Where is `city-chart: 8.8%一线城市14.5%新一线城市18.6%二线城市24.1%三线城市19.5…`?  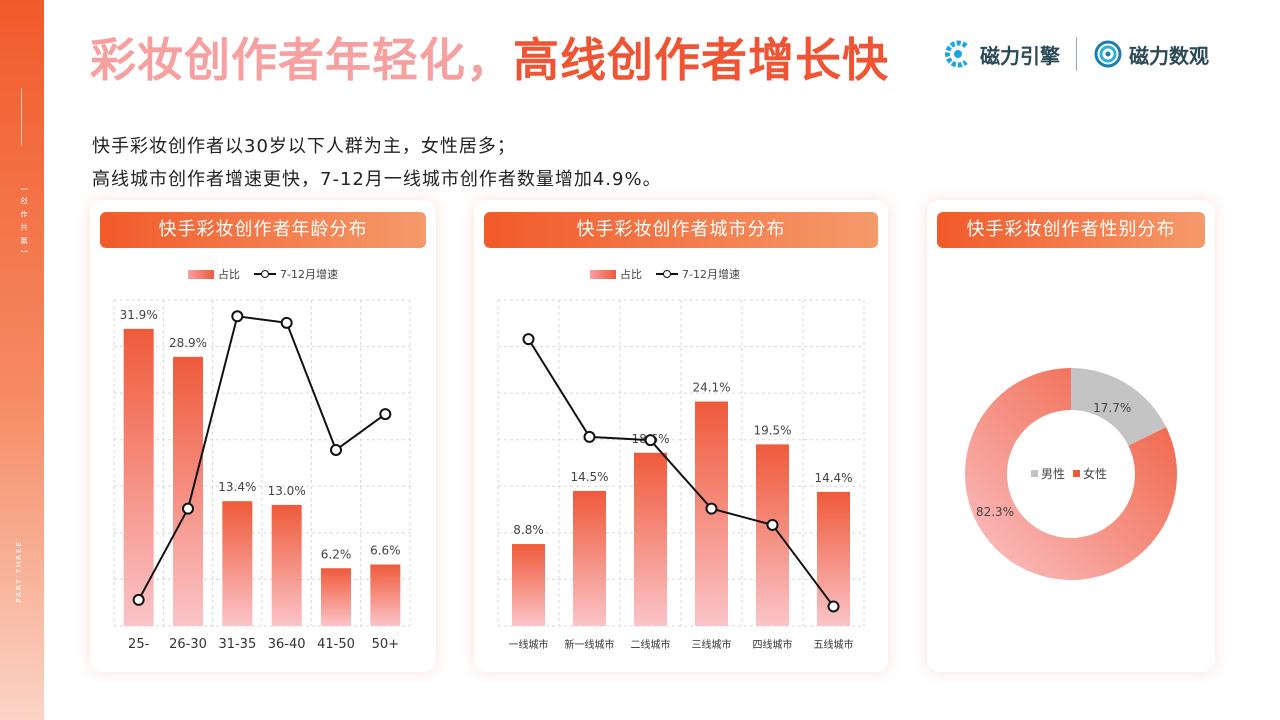 city-chart: 8.8%一线城市14.5%新一线城市18.6%二线城市24.1%三线城市19.5… is located at coordinates (681, 475).